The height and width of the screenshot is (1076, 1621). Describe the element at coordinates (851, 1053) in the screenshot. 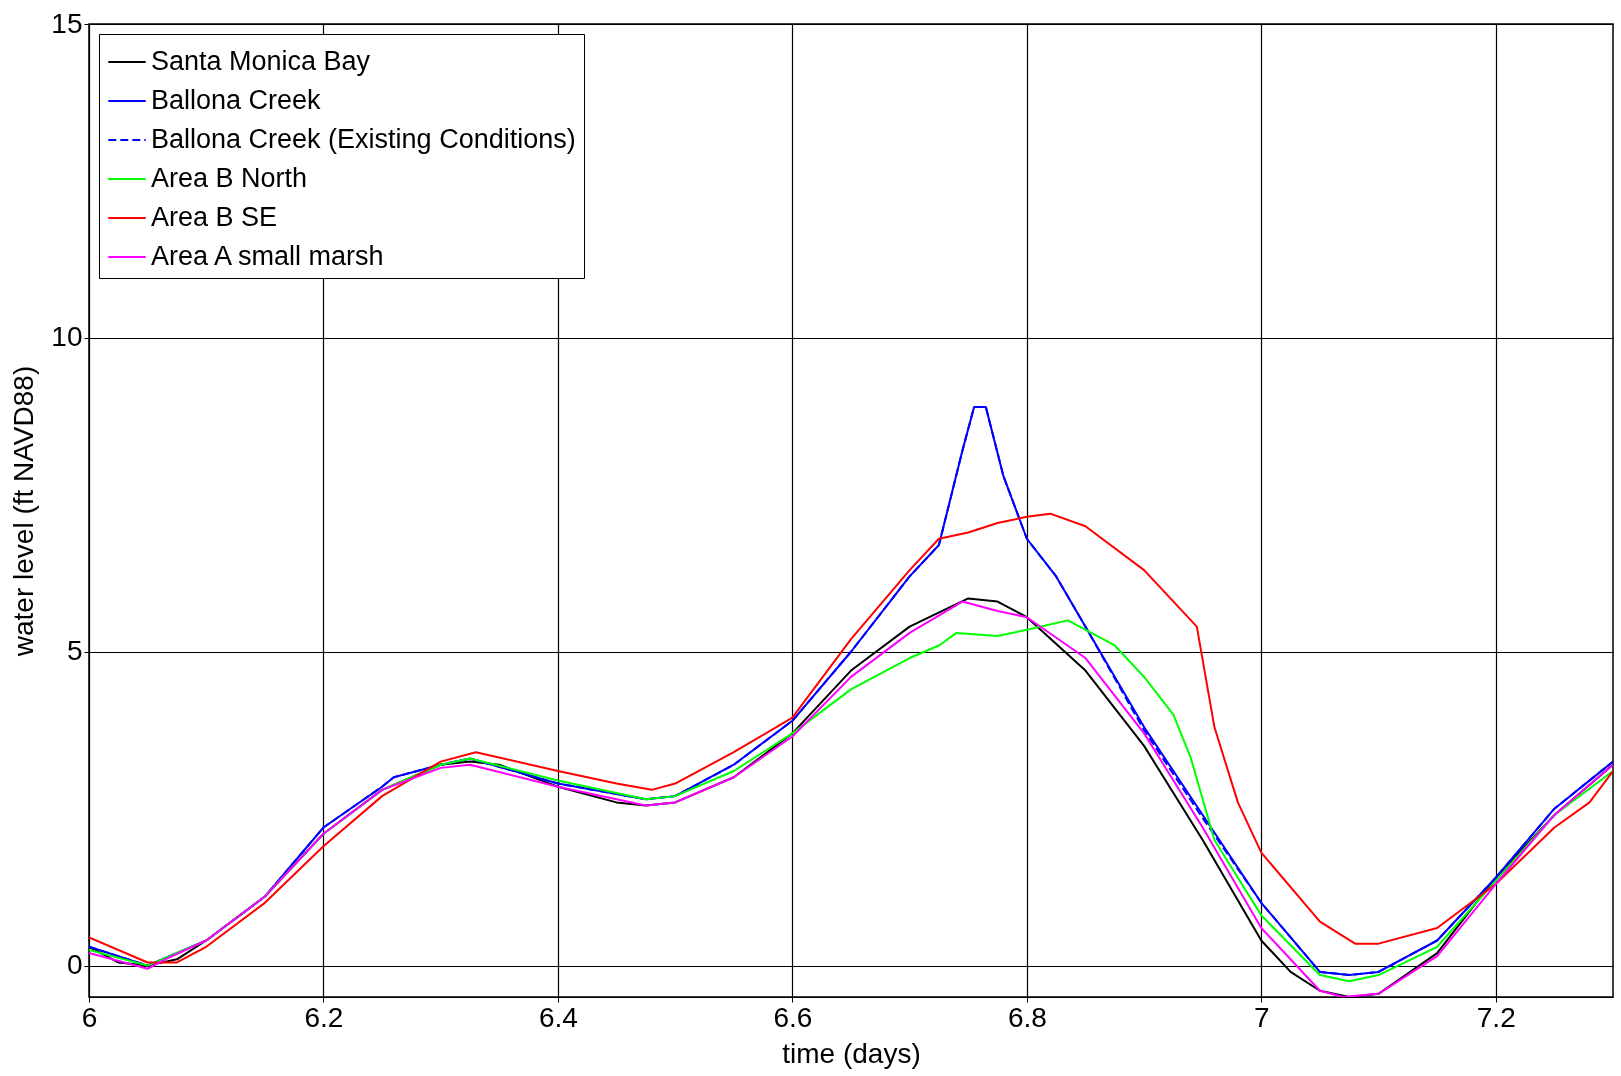

I see `x-axis-title: time (days)` at that location.